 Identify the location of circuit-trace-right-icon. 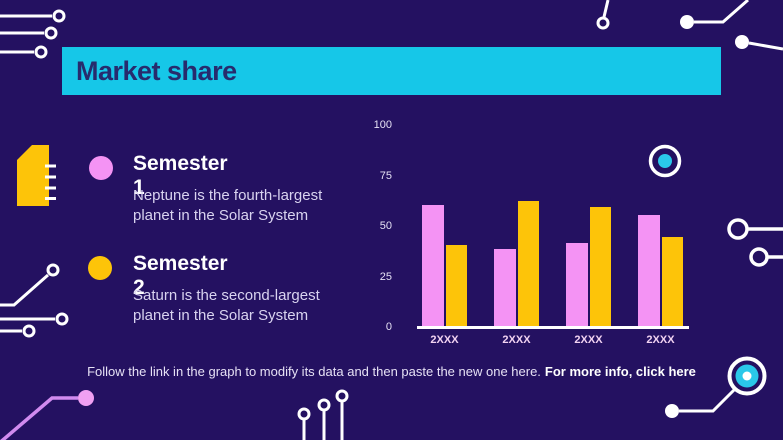
(755, 242).